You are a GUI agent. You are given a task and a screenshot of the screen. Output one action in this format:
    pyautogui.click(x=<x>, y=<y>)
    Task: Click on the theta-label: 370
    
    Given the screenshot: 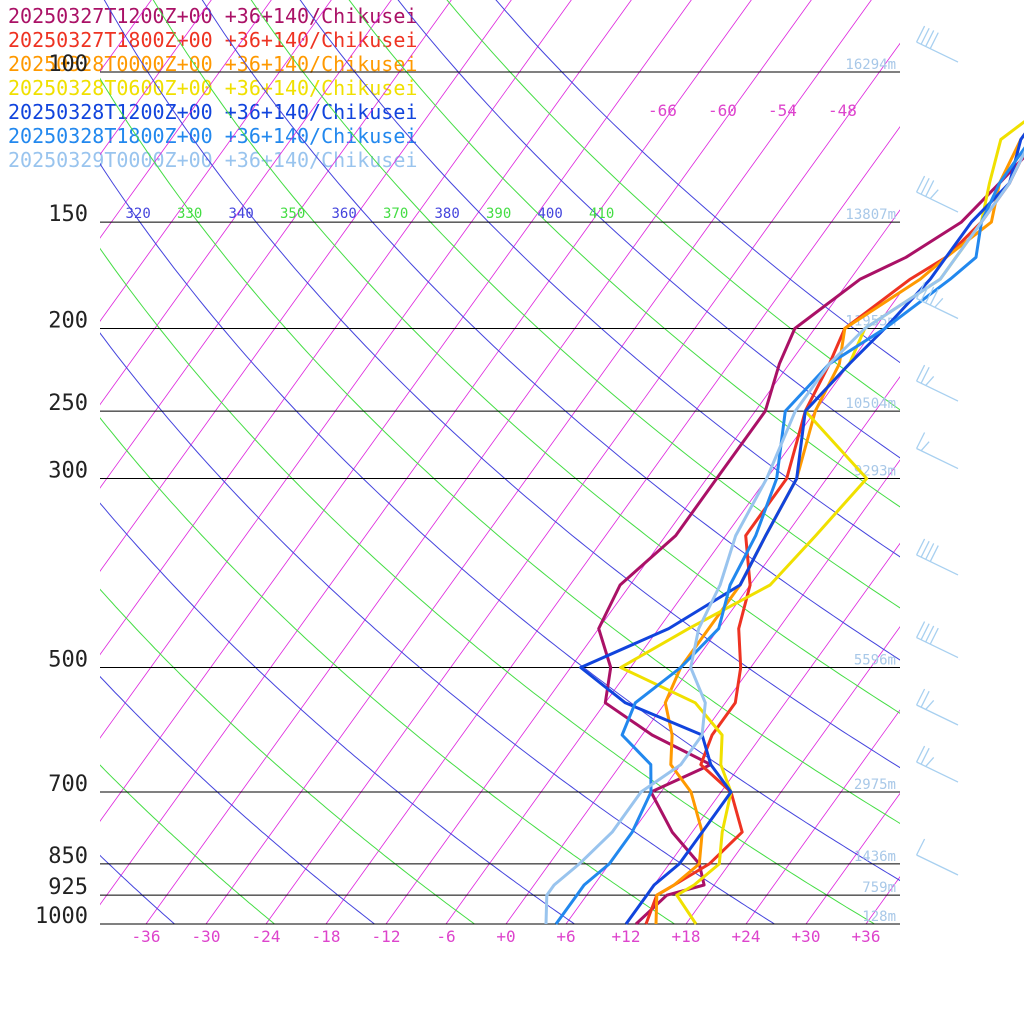 What is the action you would take?
    pyautogui.click(x=395, y=214)
    